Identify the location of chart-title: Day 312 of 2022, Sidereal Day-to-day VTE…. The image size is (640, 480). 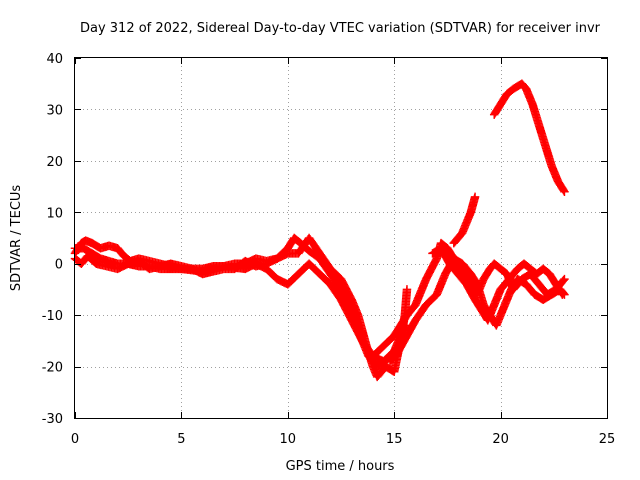
(340, 28).